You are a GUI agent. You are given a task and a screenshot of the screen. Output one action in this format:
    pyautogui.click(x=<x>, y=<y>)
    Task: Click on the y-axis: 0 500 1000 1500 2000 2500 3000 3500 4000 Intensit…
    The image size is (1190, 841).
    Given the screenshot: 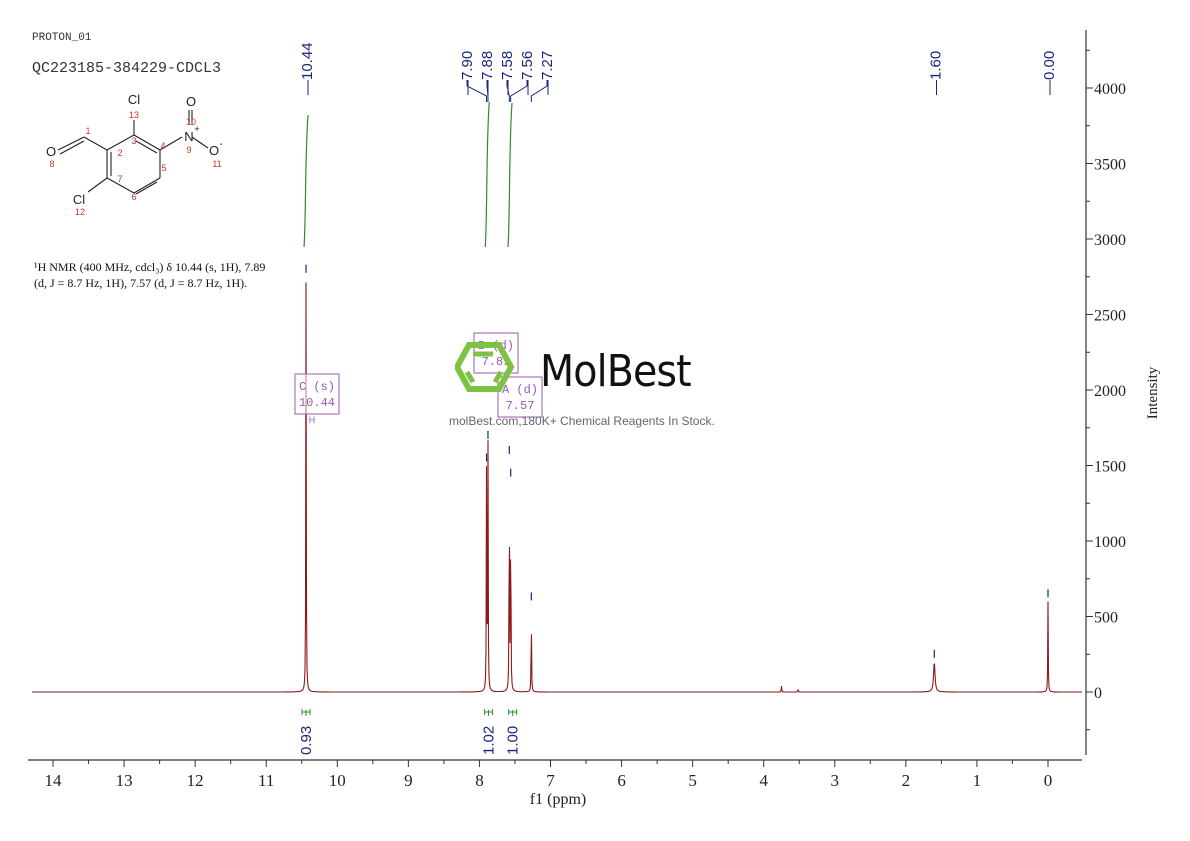 What is the action you would take?
    pyautogui.click(x=1123, y=392)
    